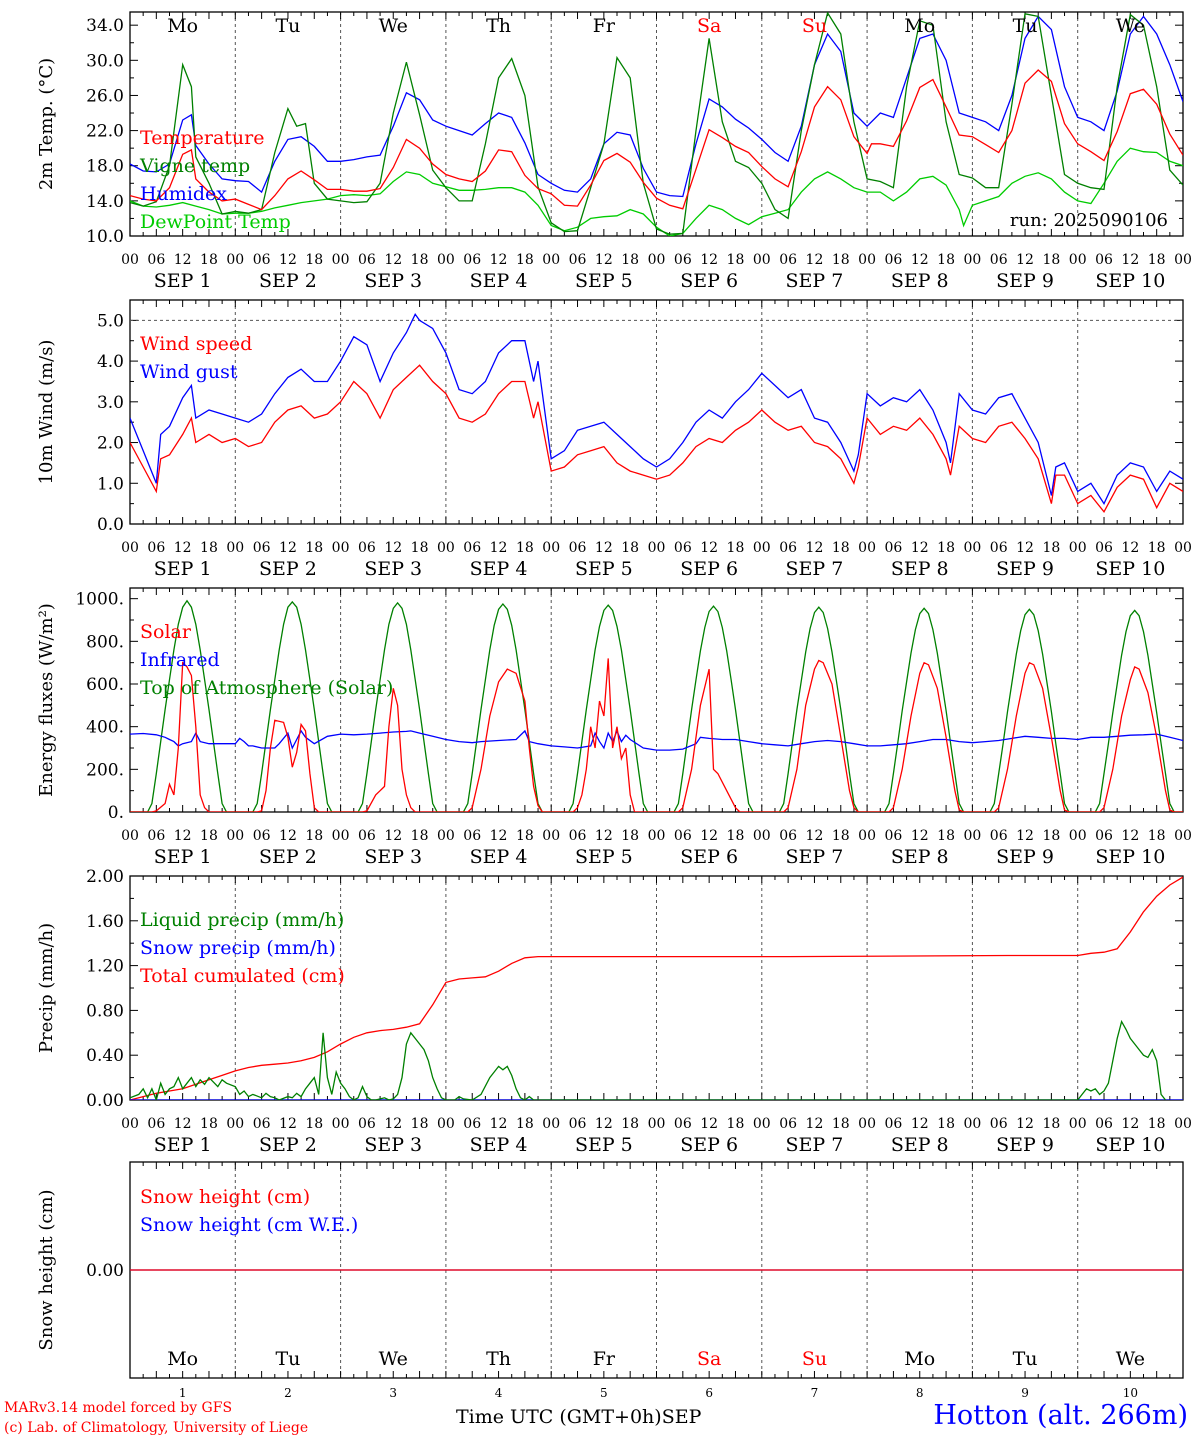  I want to click on panel-energy-legend-entry: Top of Atmosphere (Solar), so click(266, 688).